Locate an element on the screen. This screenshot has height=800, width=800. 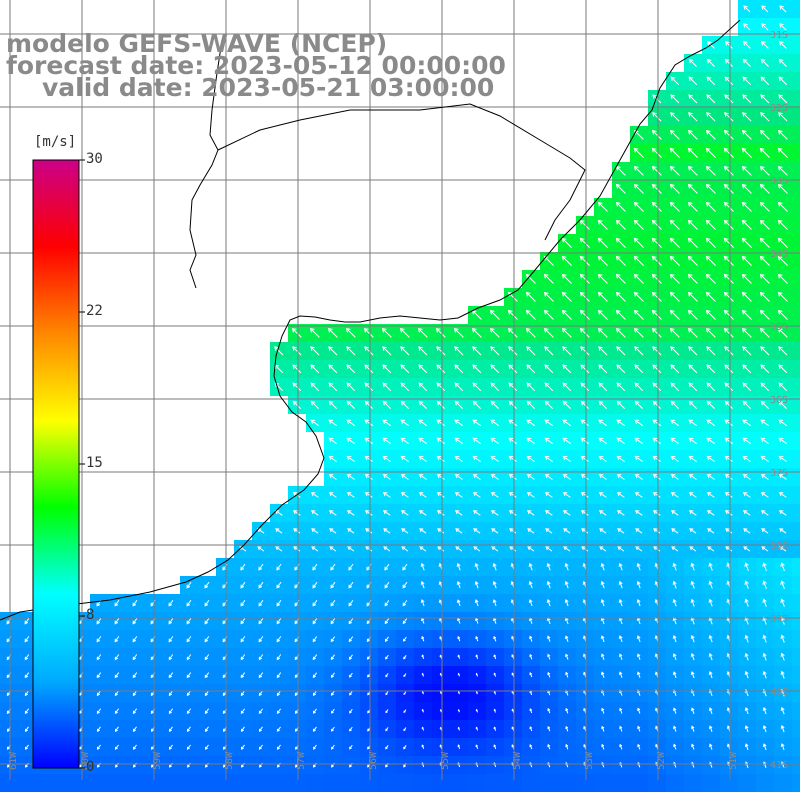
lat-label: 38S is located at coordinates (779, 546).